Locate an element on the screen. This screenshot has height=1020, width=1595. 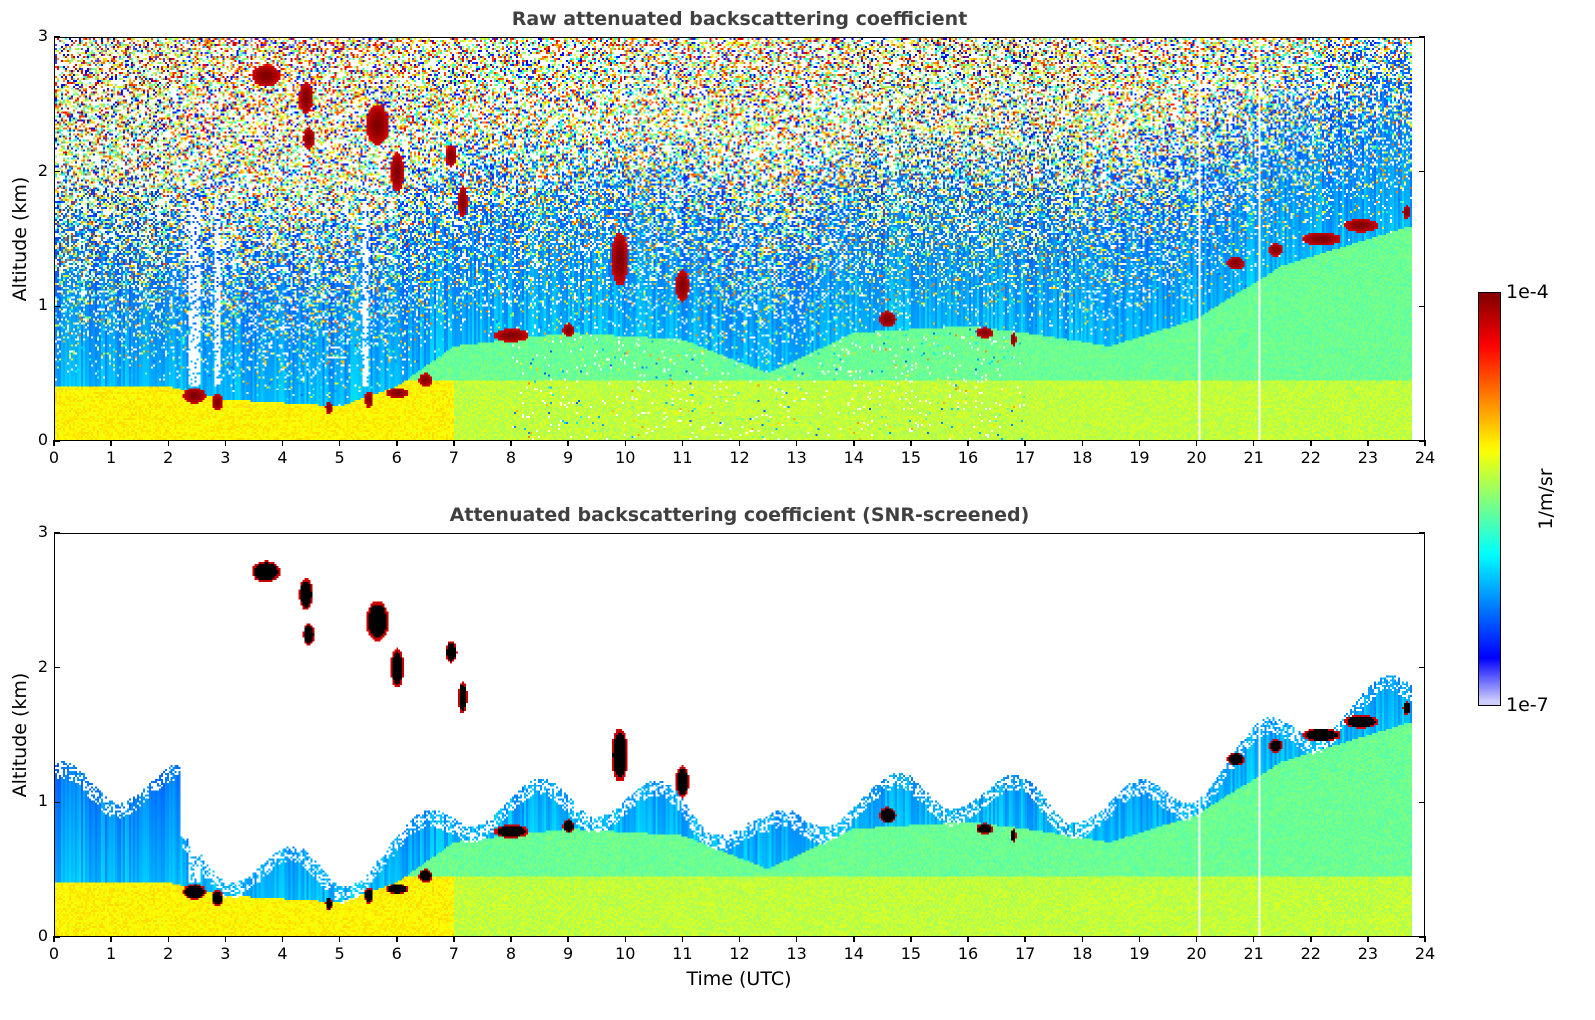
y-tick-label: 2 is located at coordinates (42, 170).